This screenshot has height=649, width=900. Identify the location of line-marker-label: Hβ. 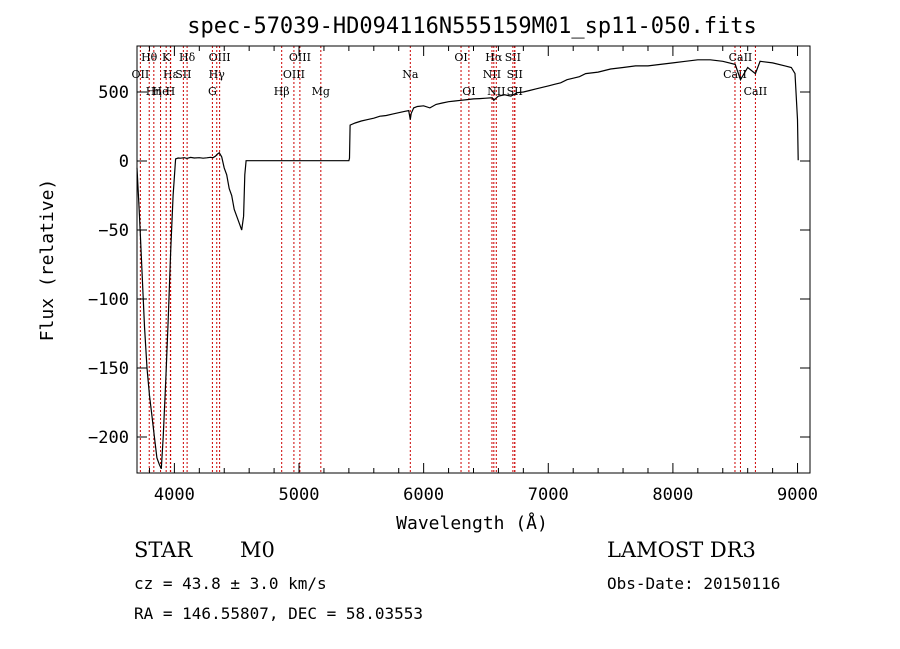
(282, 91).